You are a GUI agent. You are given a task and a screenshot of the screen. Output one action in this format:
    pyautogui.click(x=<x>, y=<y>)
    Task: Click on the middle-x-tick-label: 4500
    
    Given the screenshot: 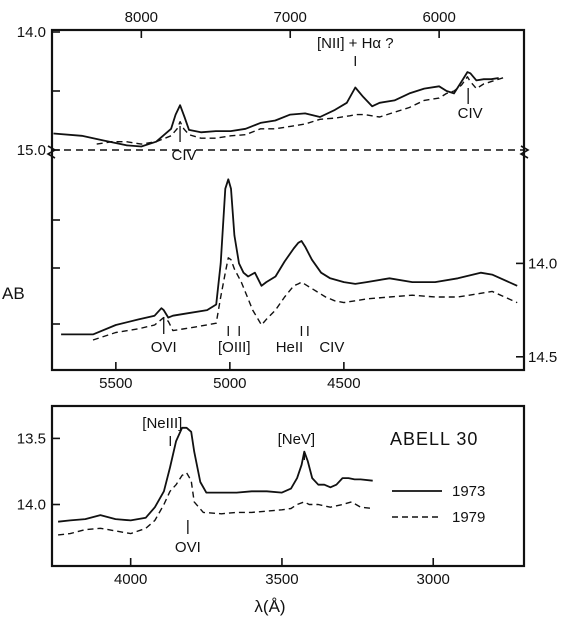 What is the action you would take?
    pyautogui.click(x=343, y=383)
    